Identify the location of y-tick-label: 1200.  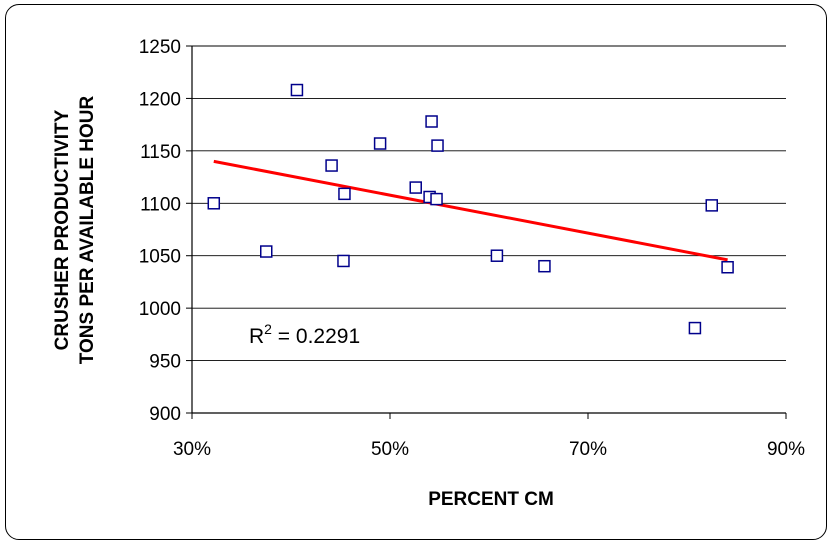
(160, 99).